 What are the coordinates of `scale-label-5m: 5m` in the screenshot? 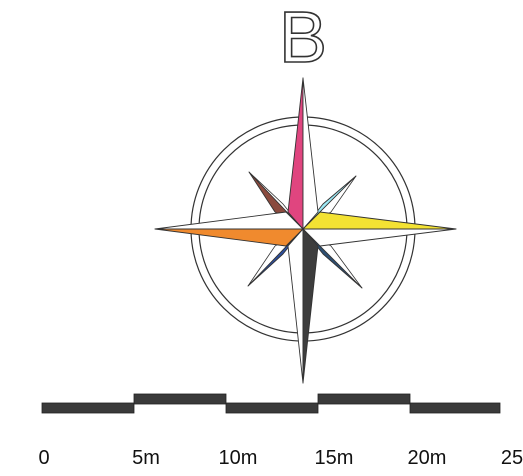 It's located at (146, 458).